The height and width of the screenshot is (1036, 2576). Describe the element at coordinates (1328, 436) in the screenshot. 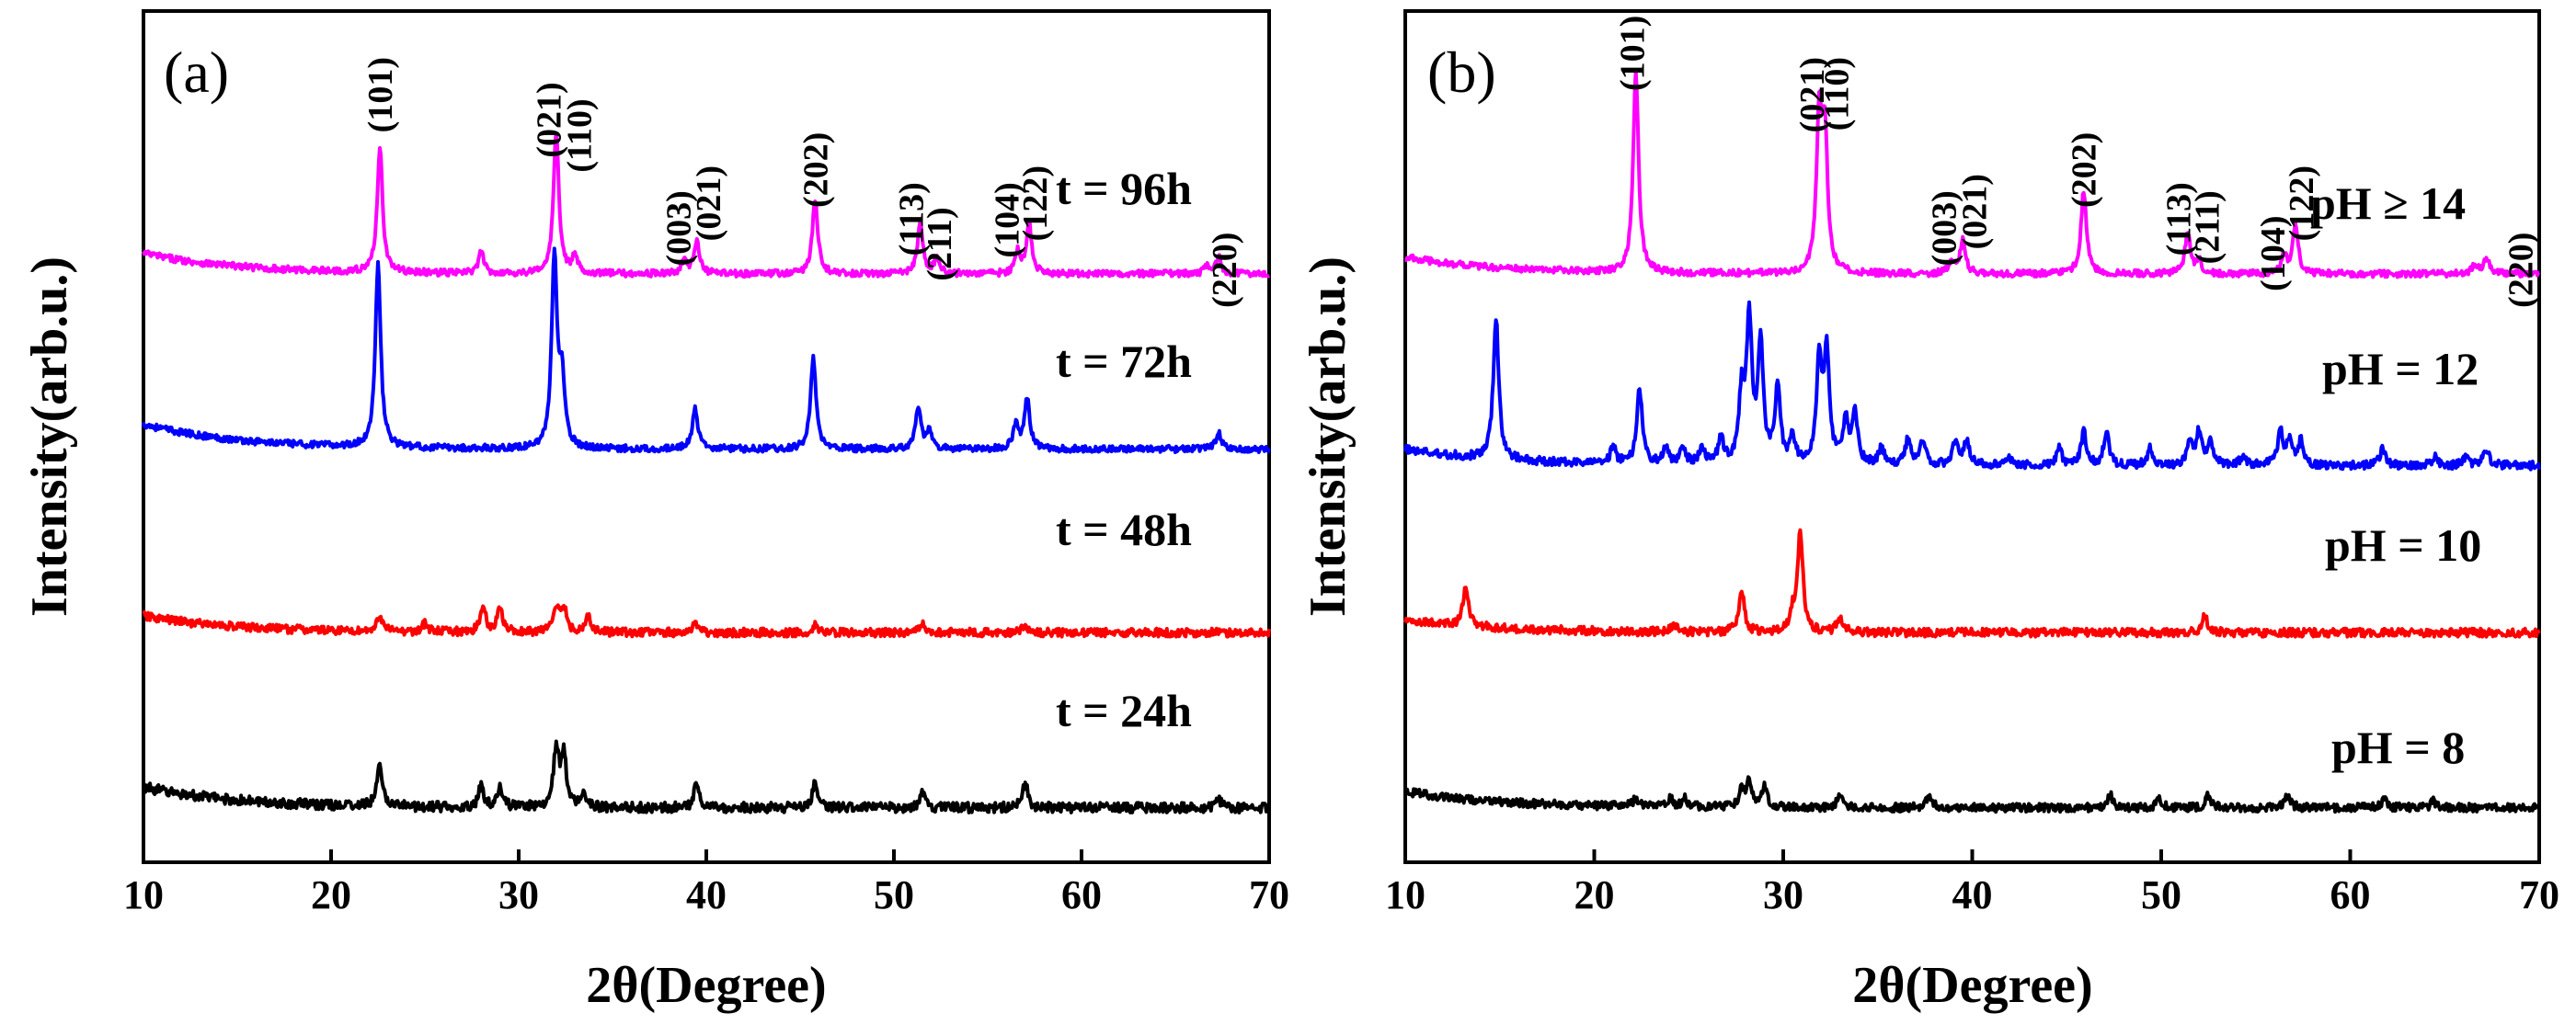

I see `y-axis-label-b: Intensity(arb.u.)` at that location.